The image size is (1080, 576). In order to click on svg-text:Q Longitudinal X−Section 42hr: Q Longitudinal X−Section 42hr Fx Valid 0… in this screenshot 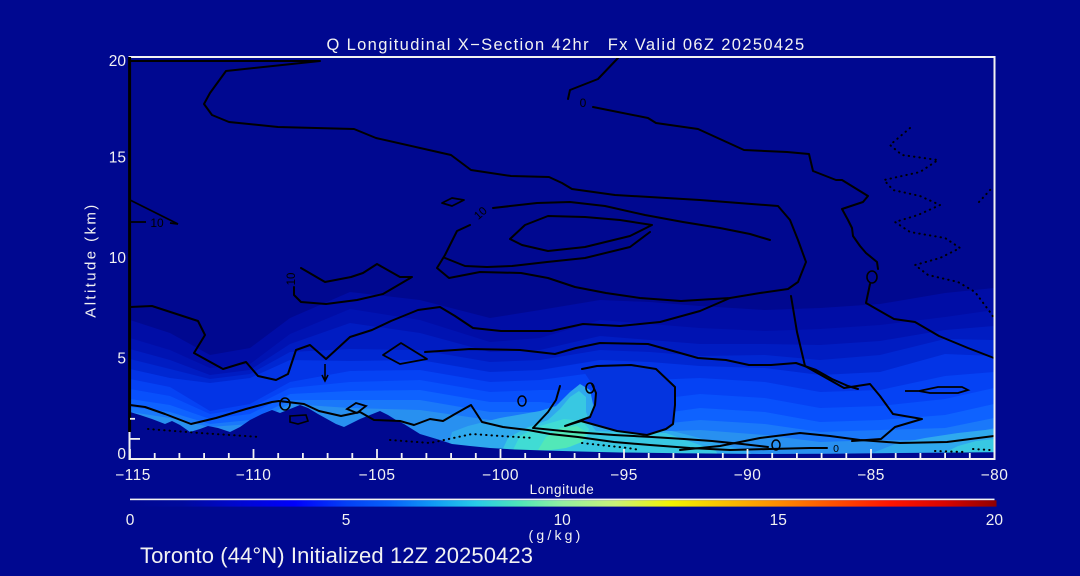, I will do `click(566, 45)`.